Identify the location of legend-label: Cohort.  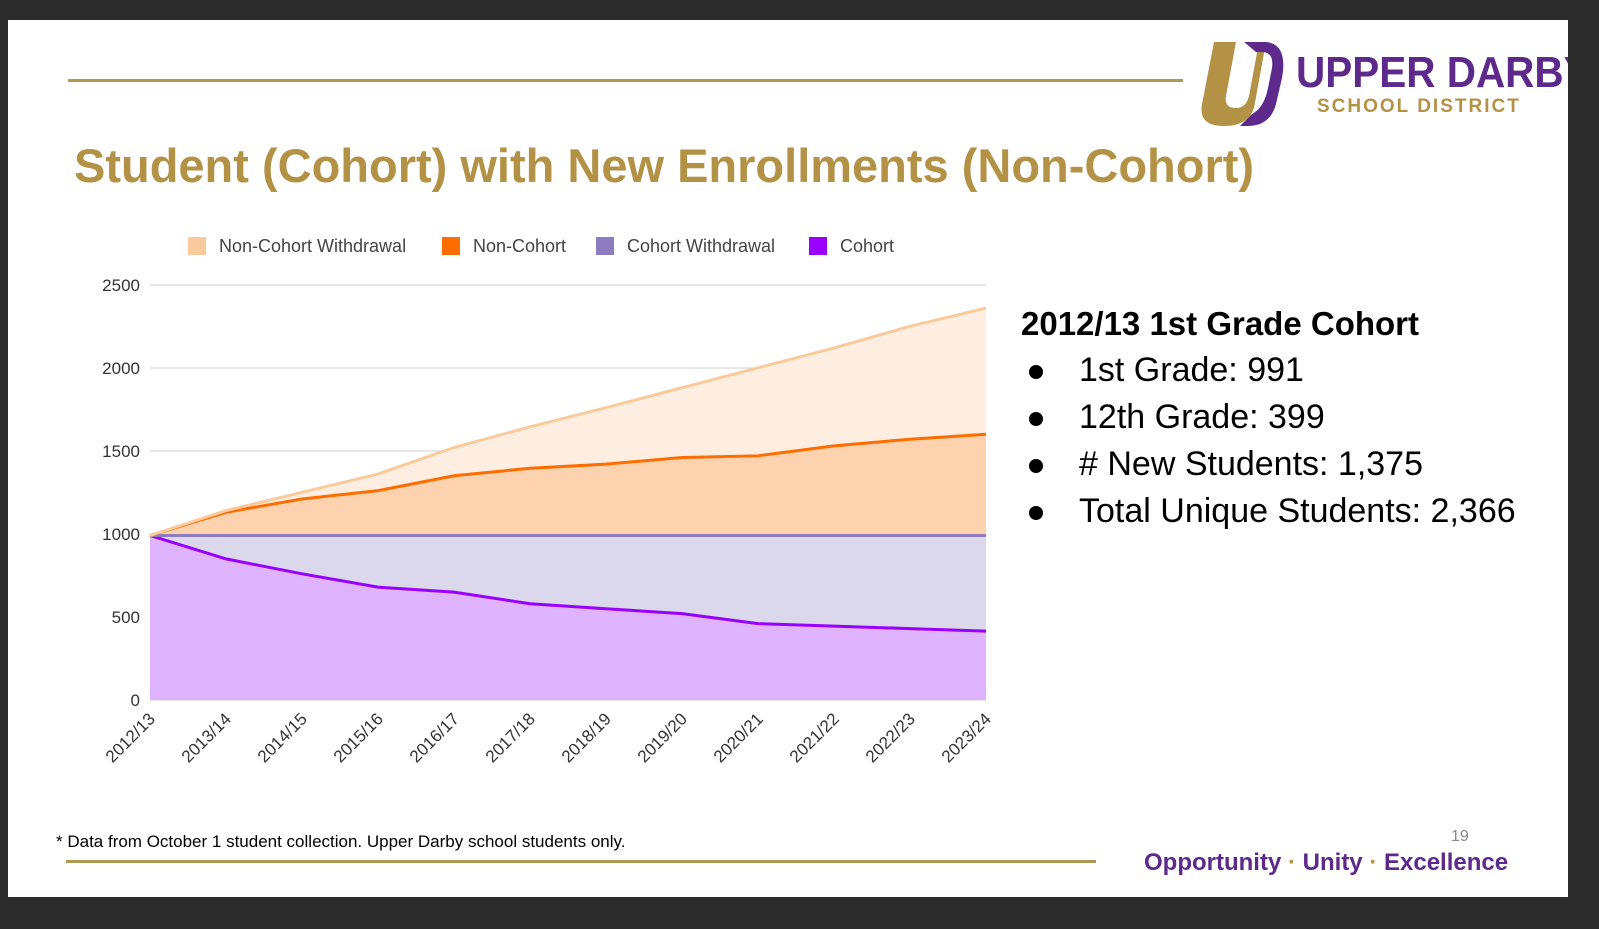
(867, 246).